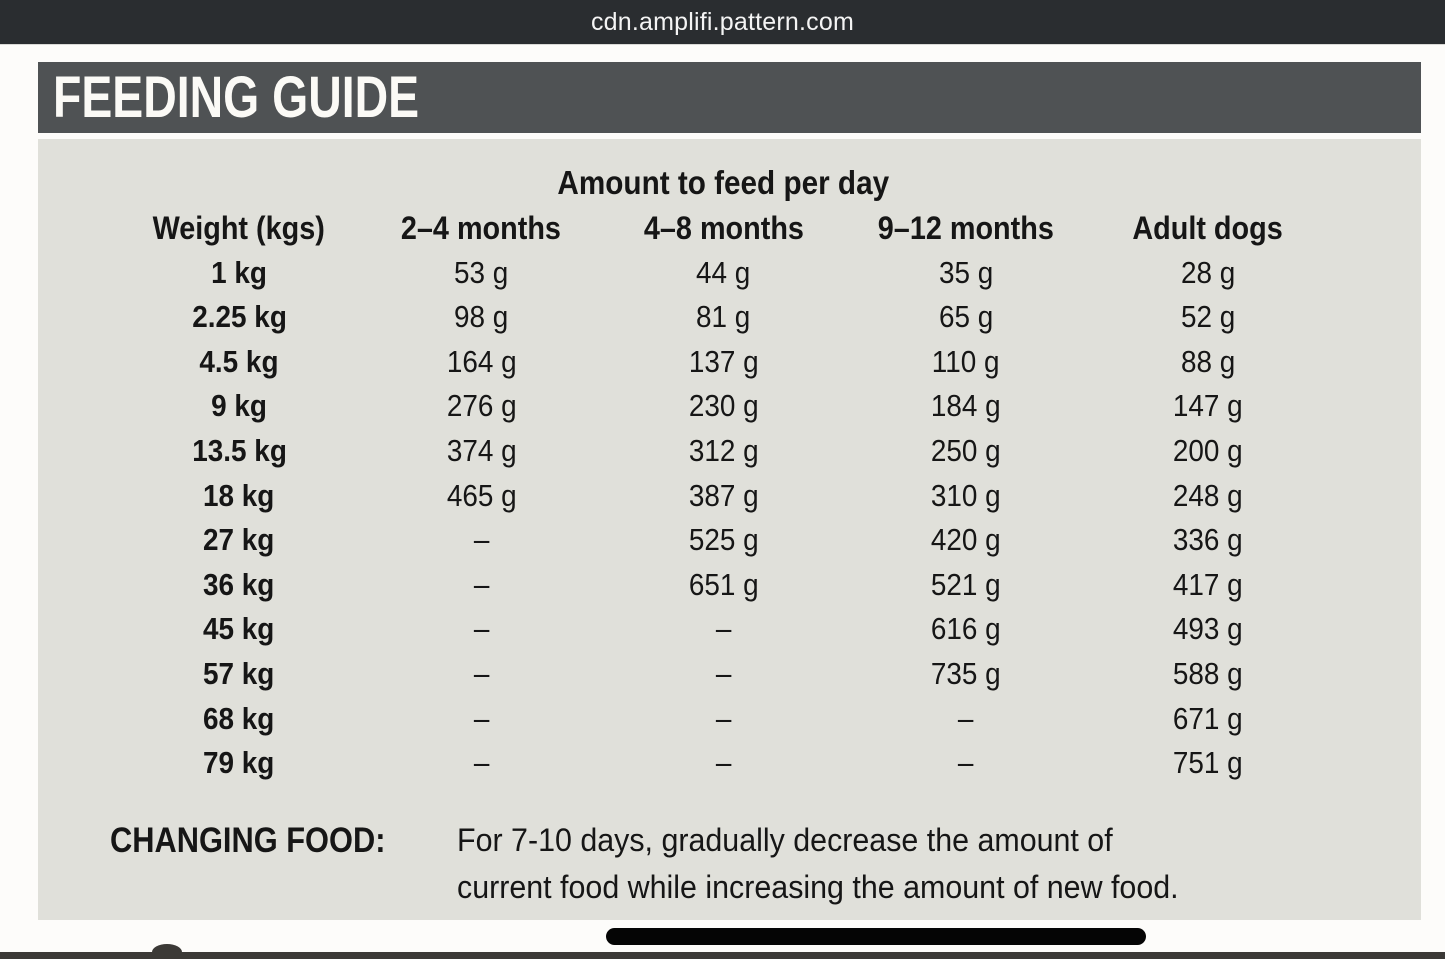  I want to click on feeding-guide-title: FEEDING GUIDE, so click(236, 97).